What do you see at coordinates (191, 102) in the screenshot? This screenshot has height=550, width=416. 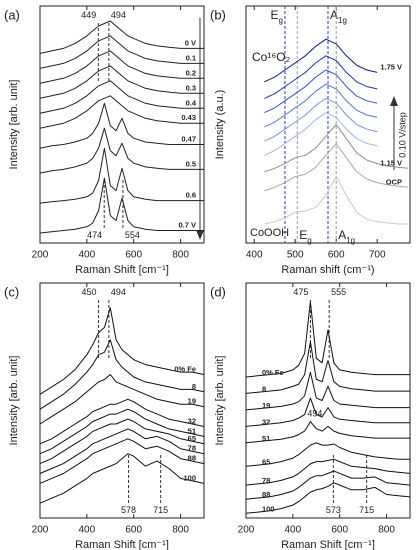 I see `series-label: 0.4` at bounding box center [191, 102].